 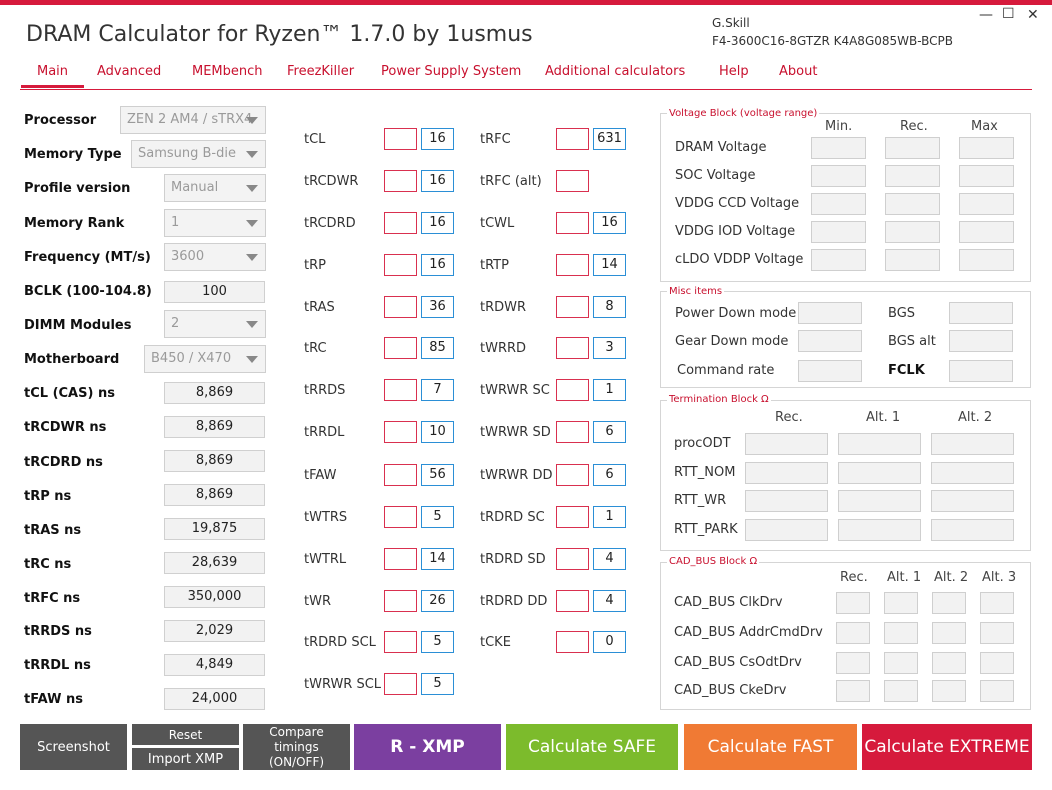 What do you see at coordinates (214, 563) in the screenshot?
I see `ns-value: 28,639` at bounding box center [214, 563].